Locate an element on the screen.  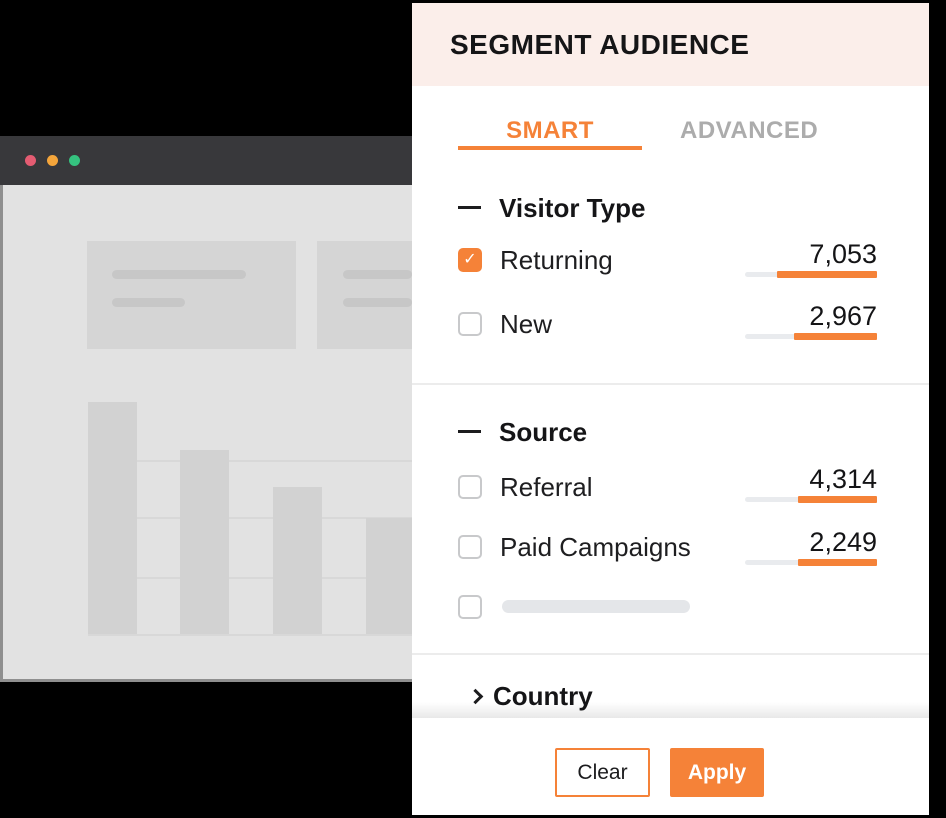
paid-campaigns-bar-fill is located at coordinates (837, 562).